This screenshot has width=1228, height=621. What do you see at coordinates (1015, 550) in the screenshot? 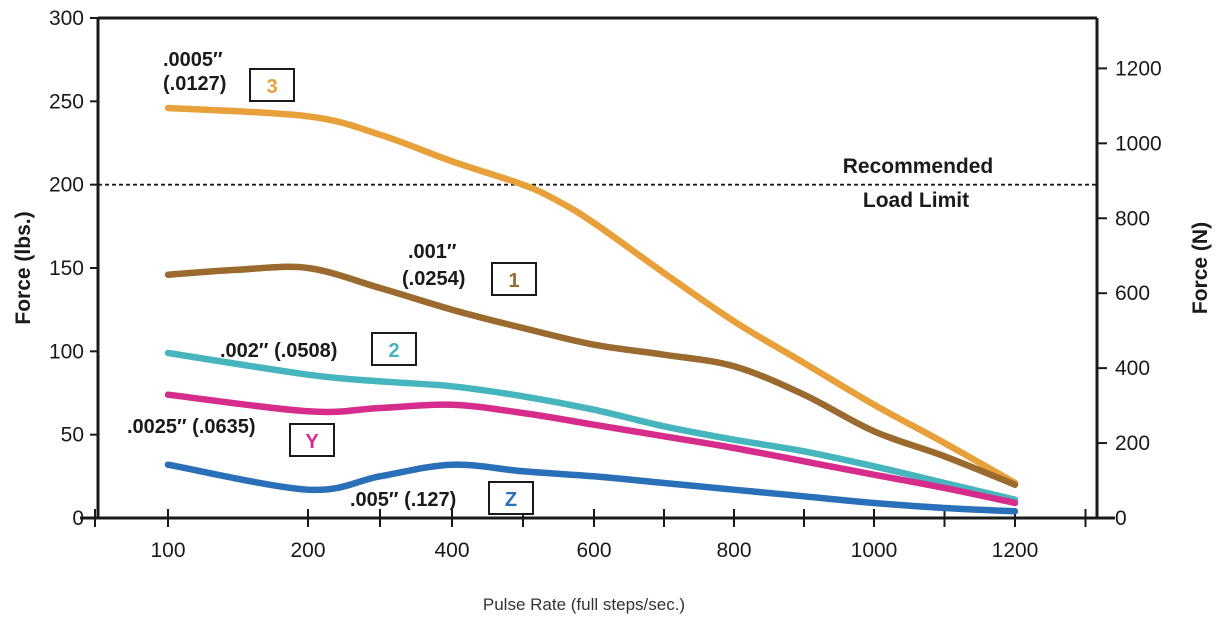
I see `x-tick-label: 1200` at bounding box center [1015, 550].